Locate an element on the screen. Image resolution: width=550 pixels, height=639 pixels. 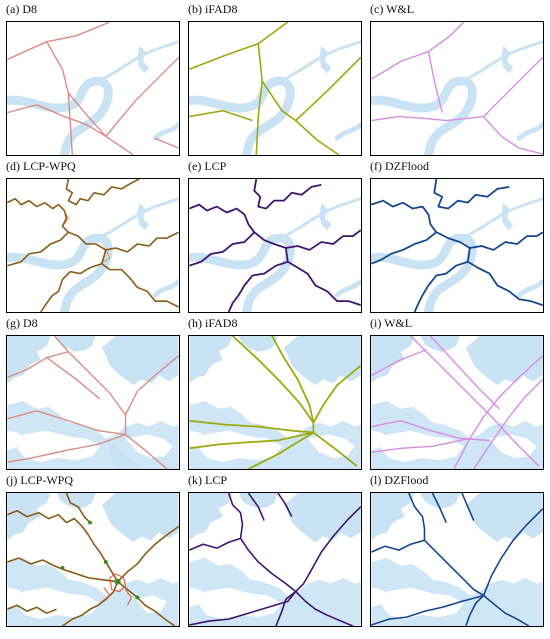
flow-nodes is located at coordinates (100, 560).